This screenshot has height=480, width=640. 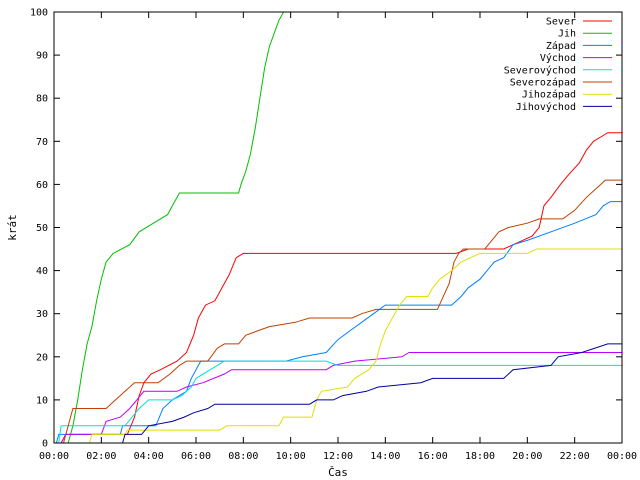 What do you see at coordinates (291, 456) in the screenshot?
I see `x-tick-label: 10:00` at bounding box center [291, 456].